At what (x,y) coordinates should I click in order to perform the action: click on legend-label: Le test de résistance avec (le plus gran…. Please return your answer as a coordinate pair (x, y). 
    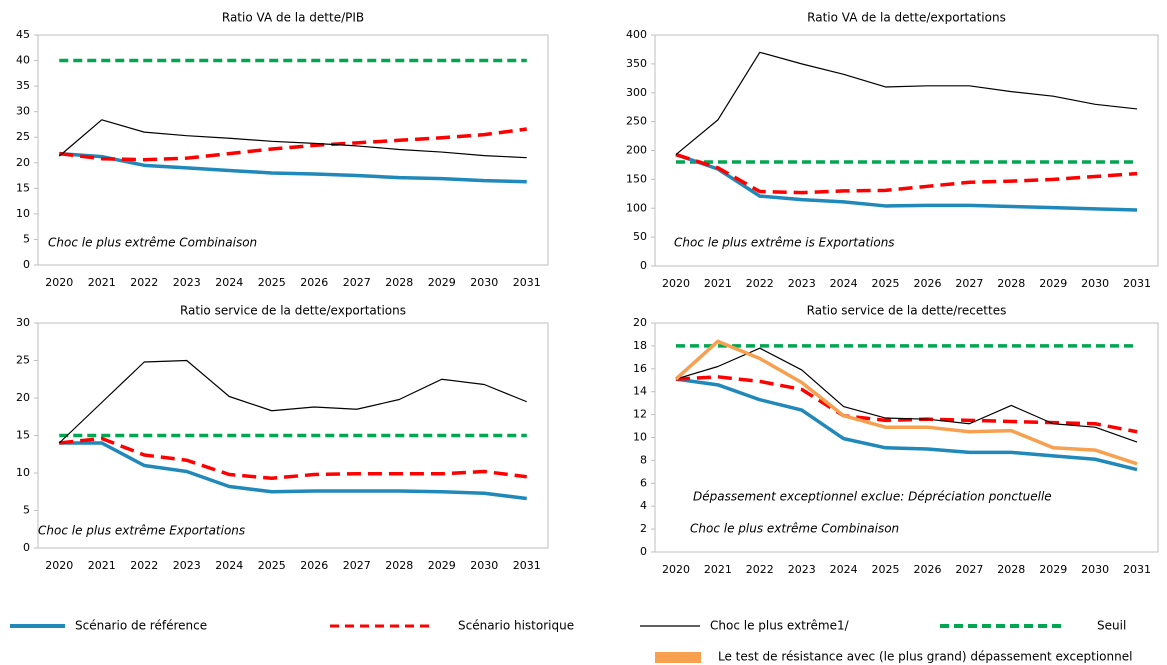
    Looking at the image, I should click on (925, 657).